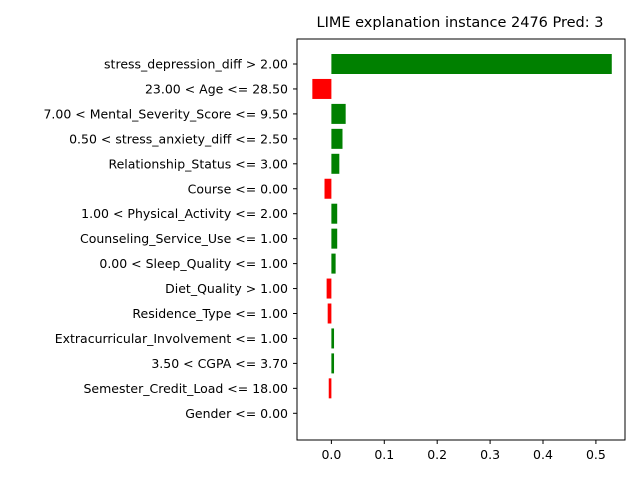 This screenshot has width=640, height=480. What do you see at coordinates (490, 454) in the screenshot?
I see `x-tick-label-3: 0.3` at bounding box center [490, 454].